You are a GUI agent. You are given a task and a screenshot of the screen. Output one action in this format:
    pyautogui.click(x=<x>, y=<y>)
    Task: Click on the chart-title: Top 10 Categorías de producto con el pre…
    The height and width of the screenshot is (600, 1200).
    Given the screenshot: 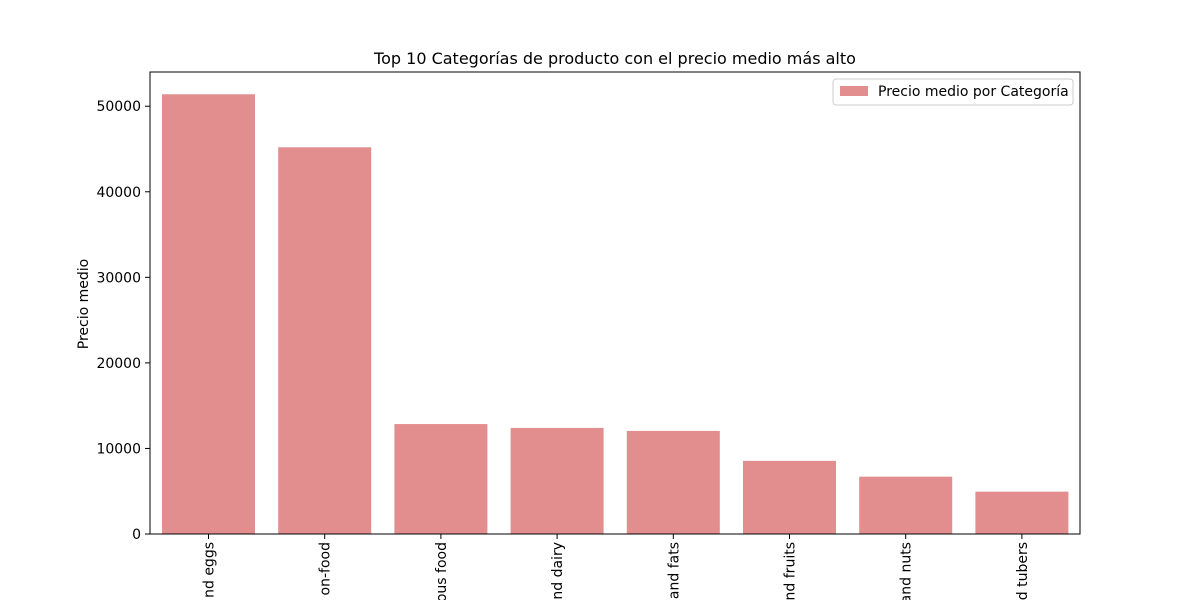 What is the action you would take?
    pyautogui.click(x=614, y=58)
    